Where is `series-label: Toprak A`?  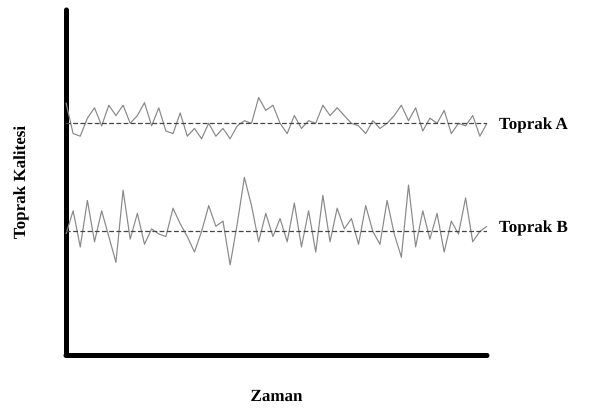
series-label: Toprak A is located at coordinates (534, 123).